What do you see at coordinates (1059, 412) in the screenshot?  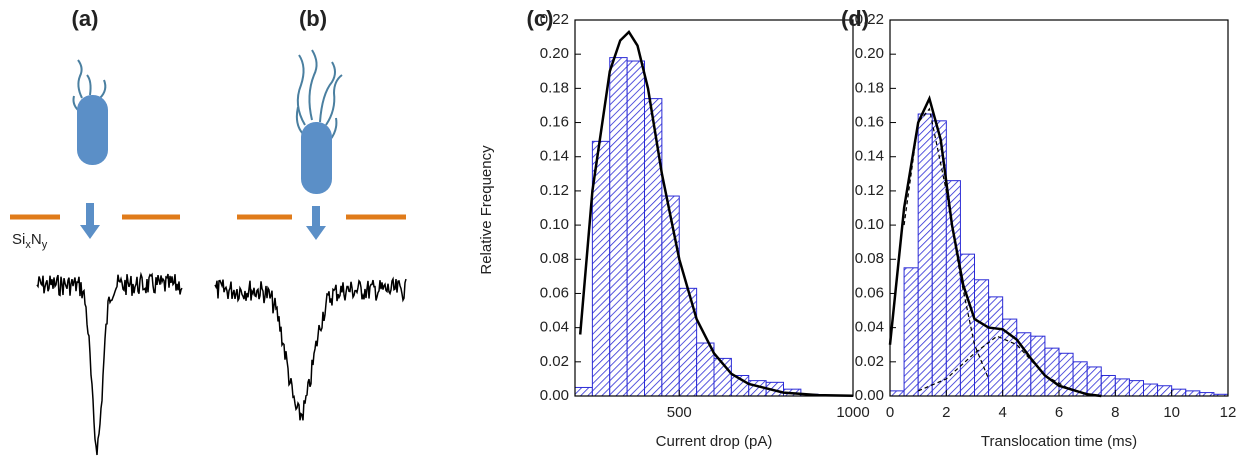 I see `x-tick-label: 6` at bounding box center [1059, 412].